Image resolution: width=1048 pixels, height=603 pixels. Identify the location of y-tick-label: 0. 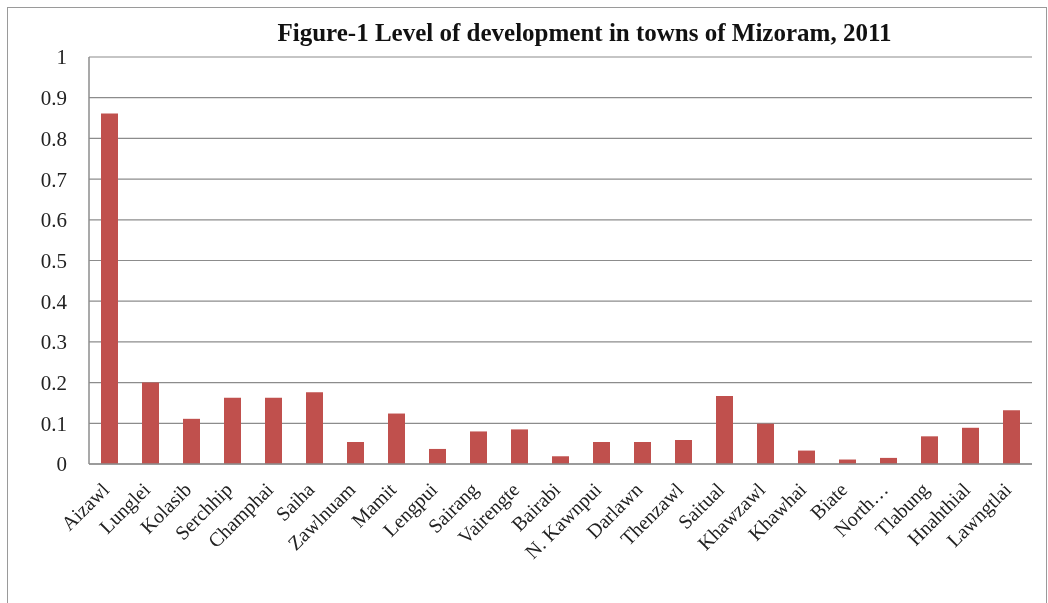
(61, 464).